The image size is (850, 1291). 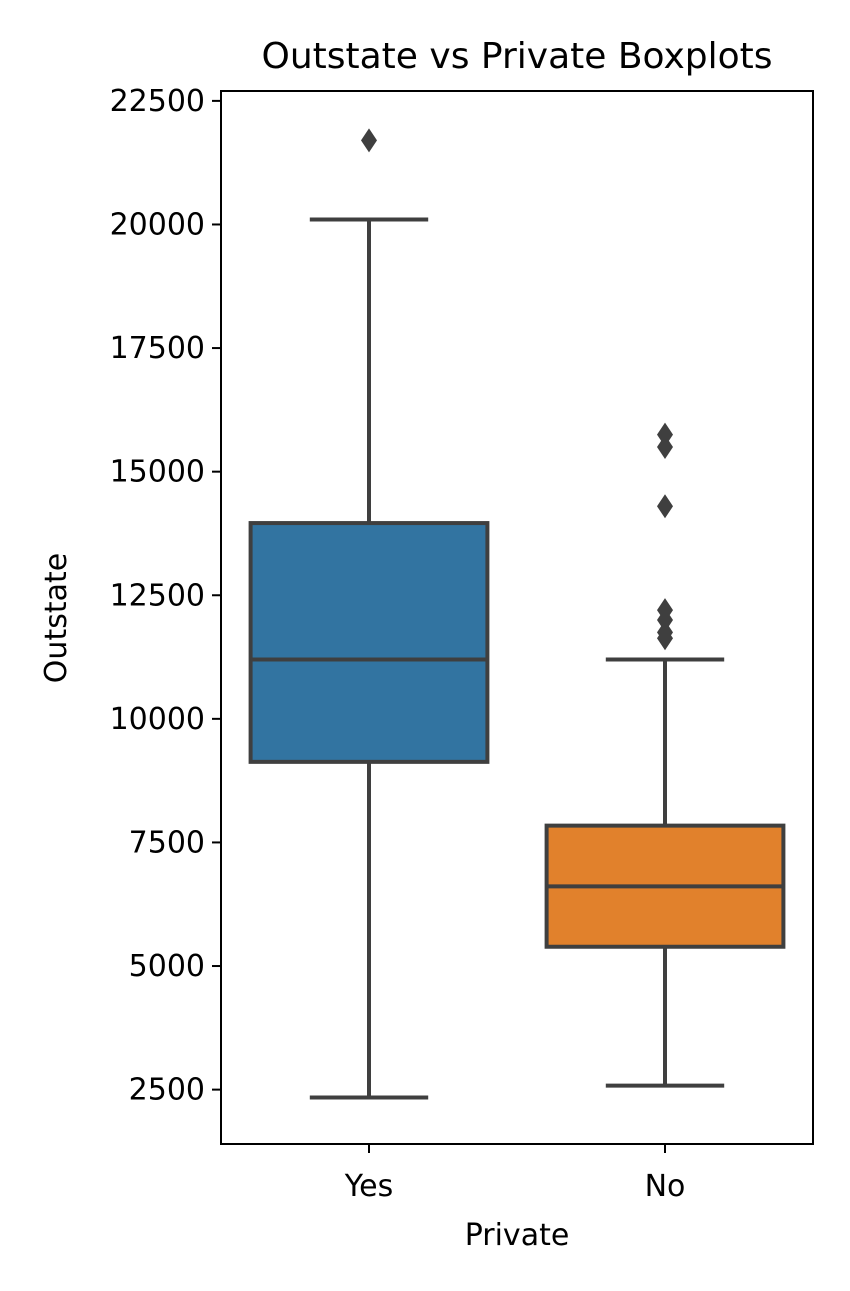 What do you see at coordinates (157, 472) in the screenshot?
I see `y-tick-label: 15000` at bounding box center [157, 472].